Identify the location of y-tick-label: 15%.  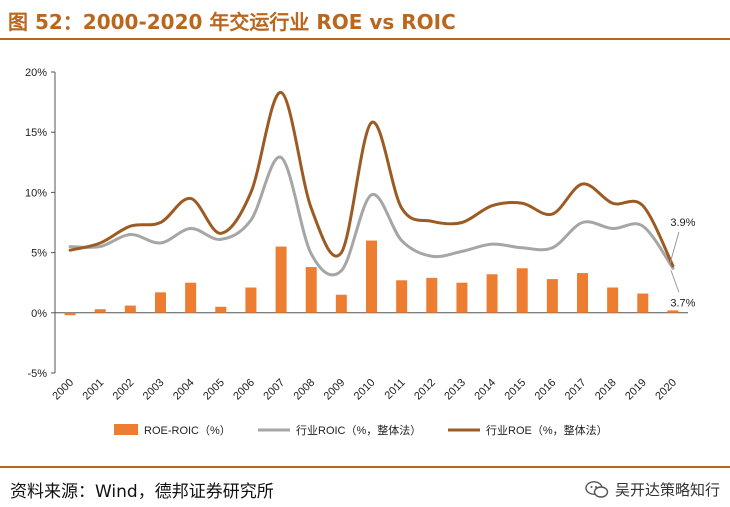
(36, 133).